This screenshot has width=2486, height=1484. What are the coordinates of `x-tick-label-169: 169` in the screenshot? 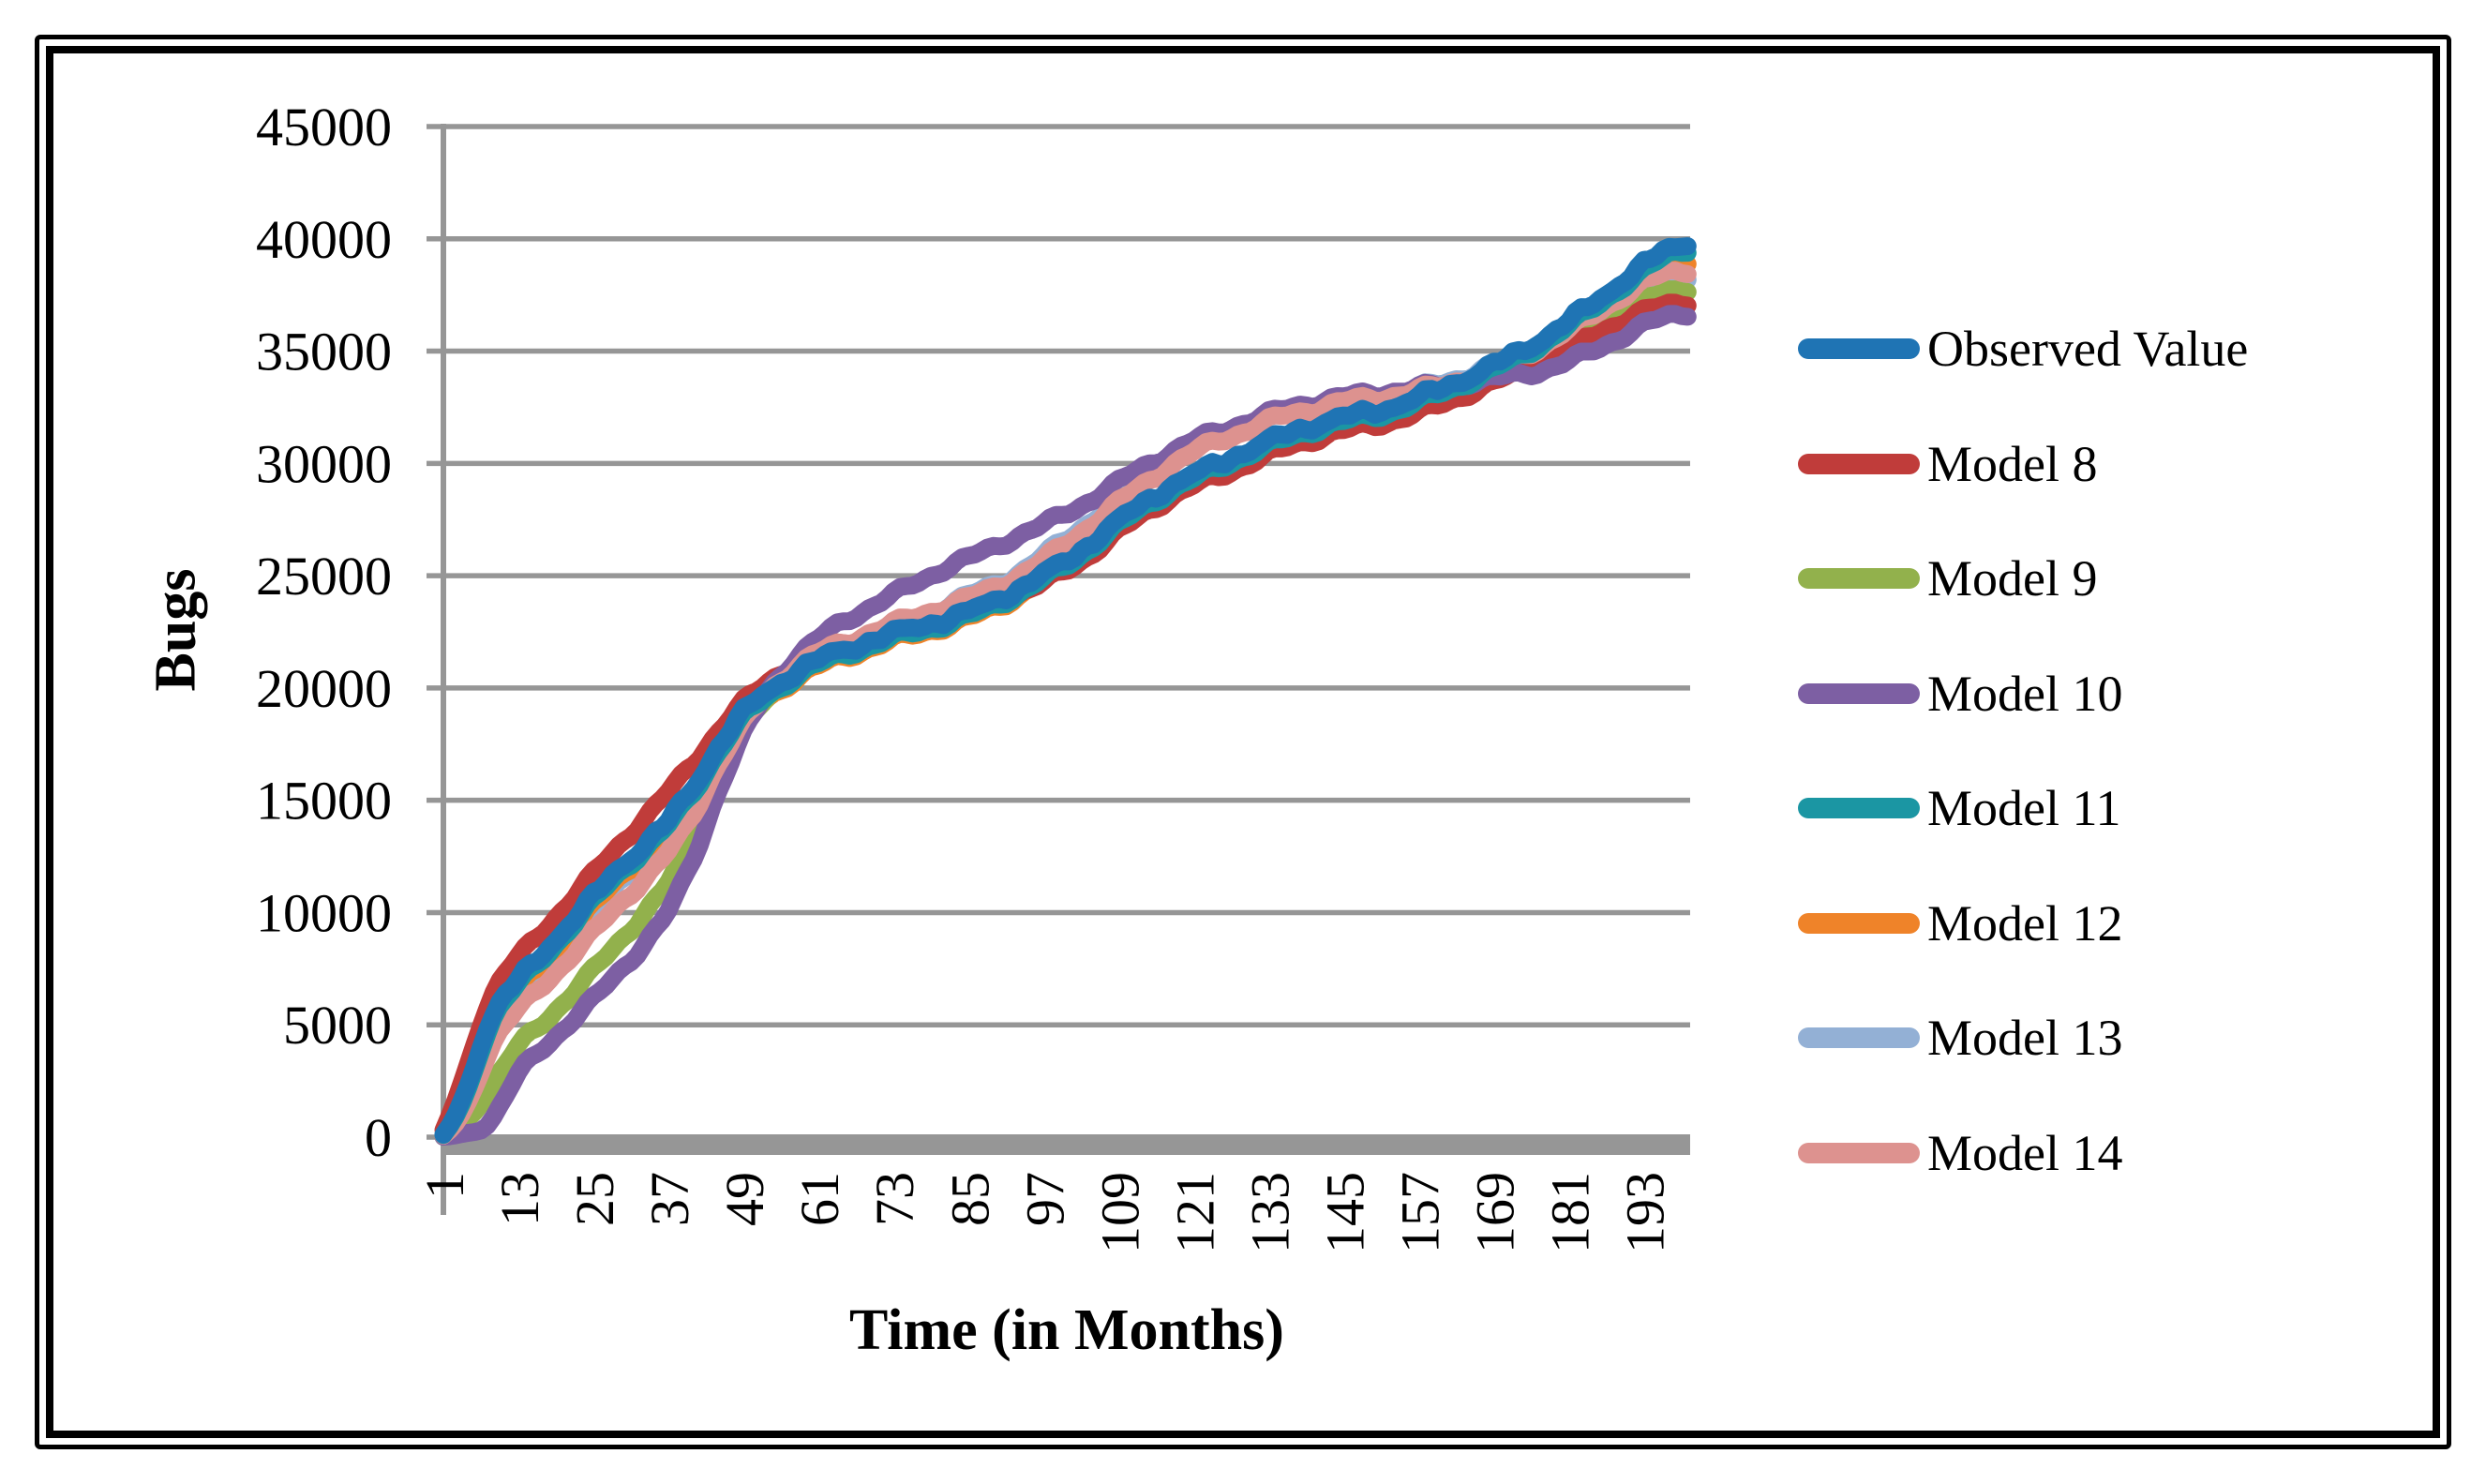 It's located at (1496, 1212).